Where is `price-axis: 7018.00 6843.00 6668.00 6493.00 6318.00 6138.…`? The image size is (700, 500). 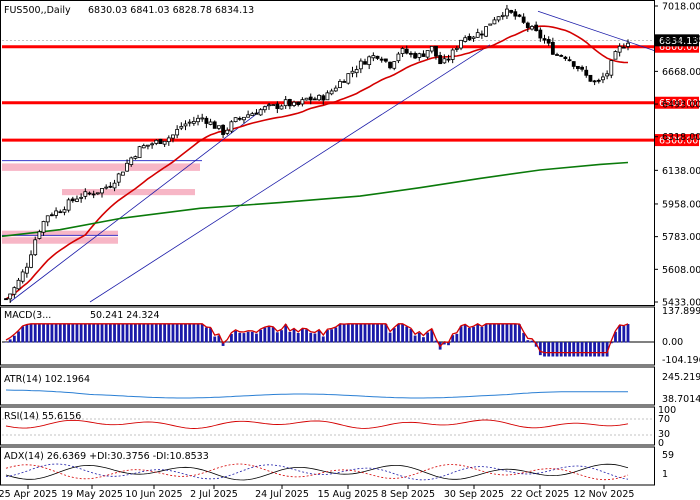 price-axis: 7018.00 6843.00 6668.00 6493.00 6318.00 6138.… is located at coordinates (677, 155).